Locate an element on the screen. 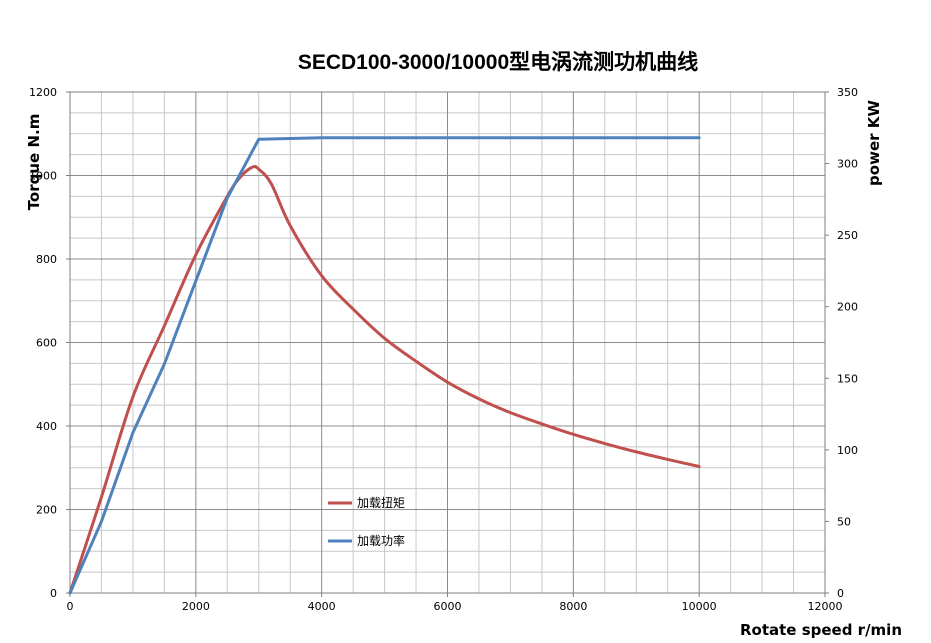  right-tick-label: 100 is located at coordinates (847, 450).